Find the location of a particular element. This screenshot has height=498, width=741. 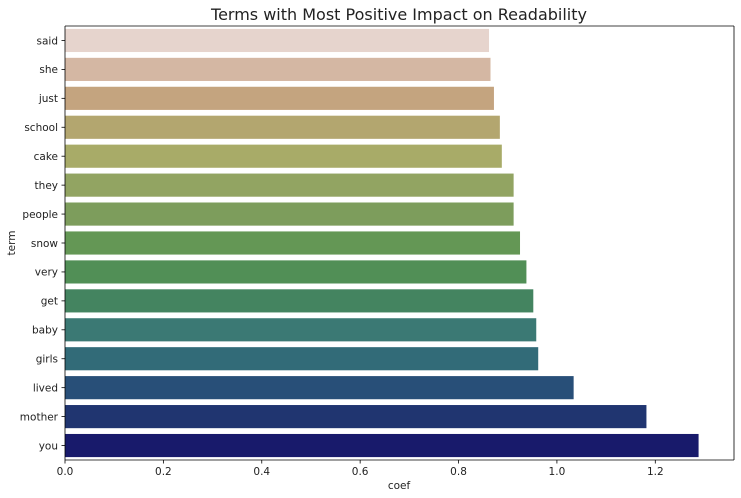

x-tick-label: 1.2 is located at coordinates (655, 472).